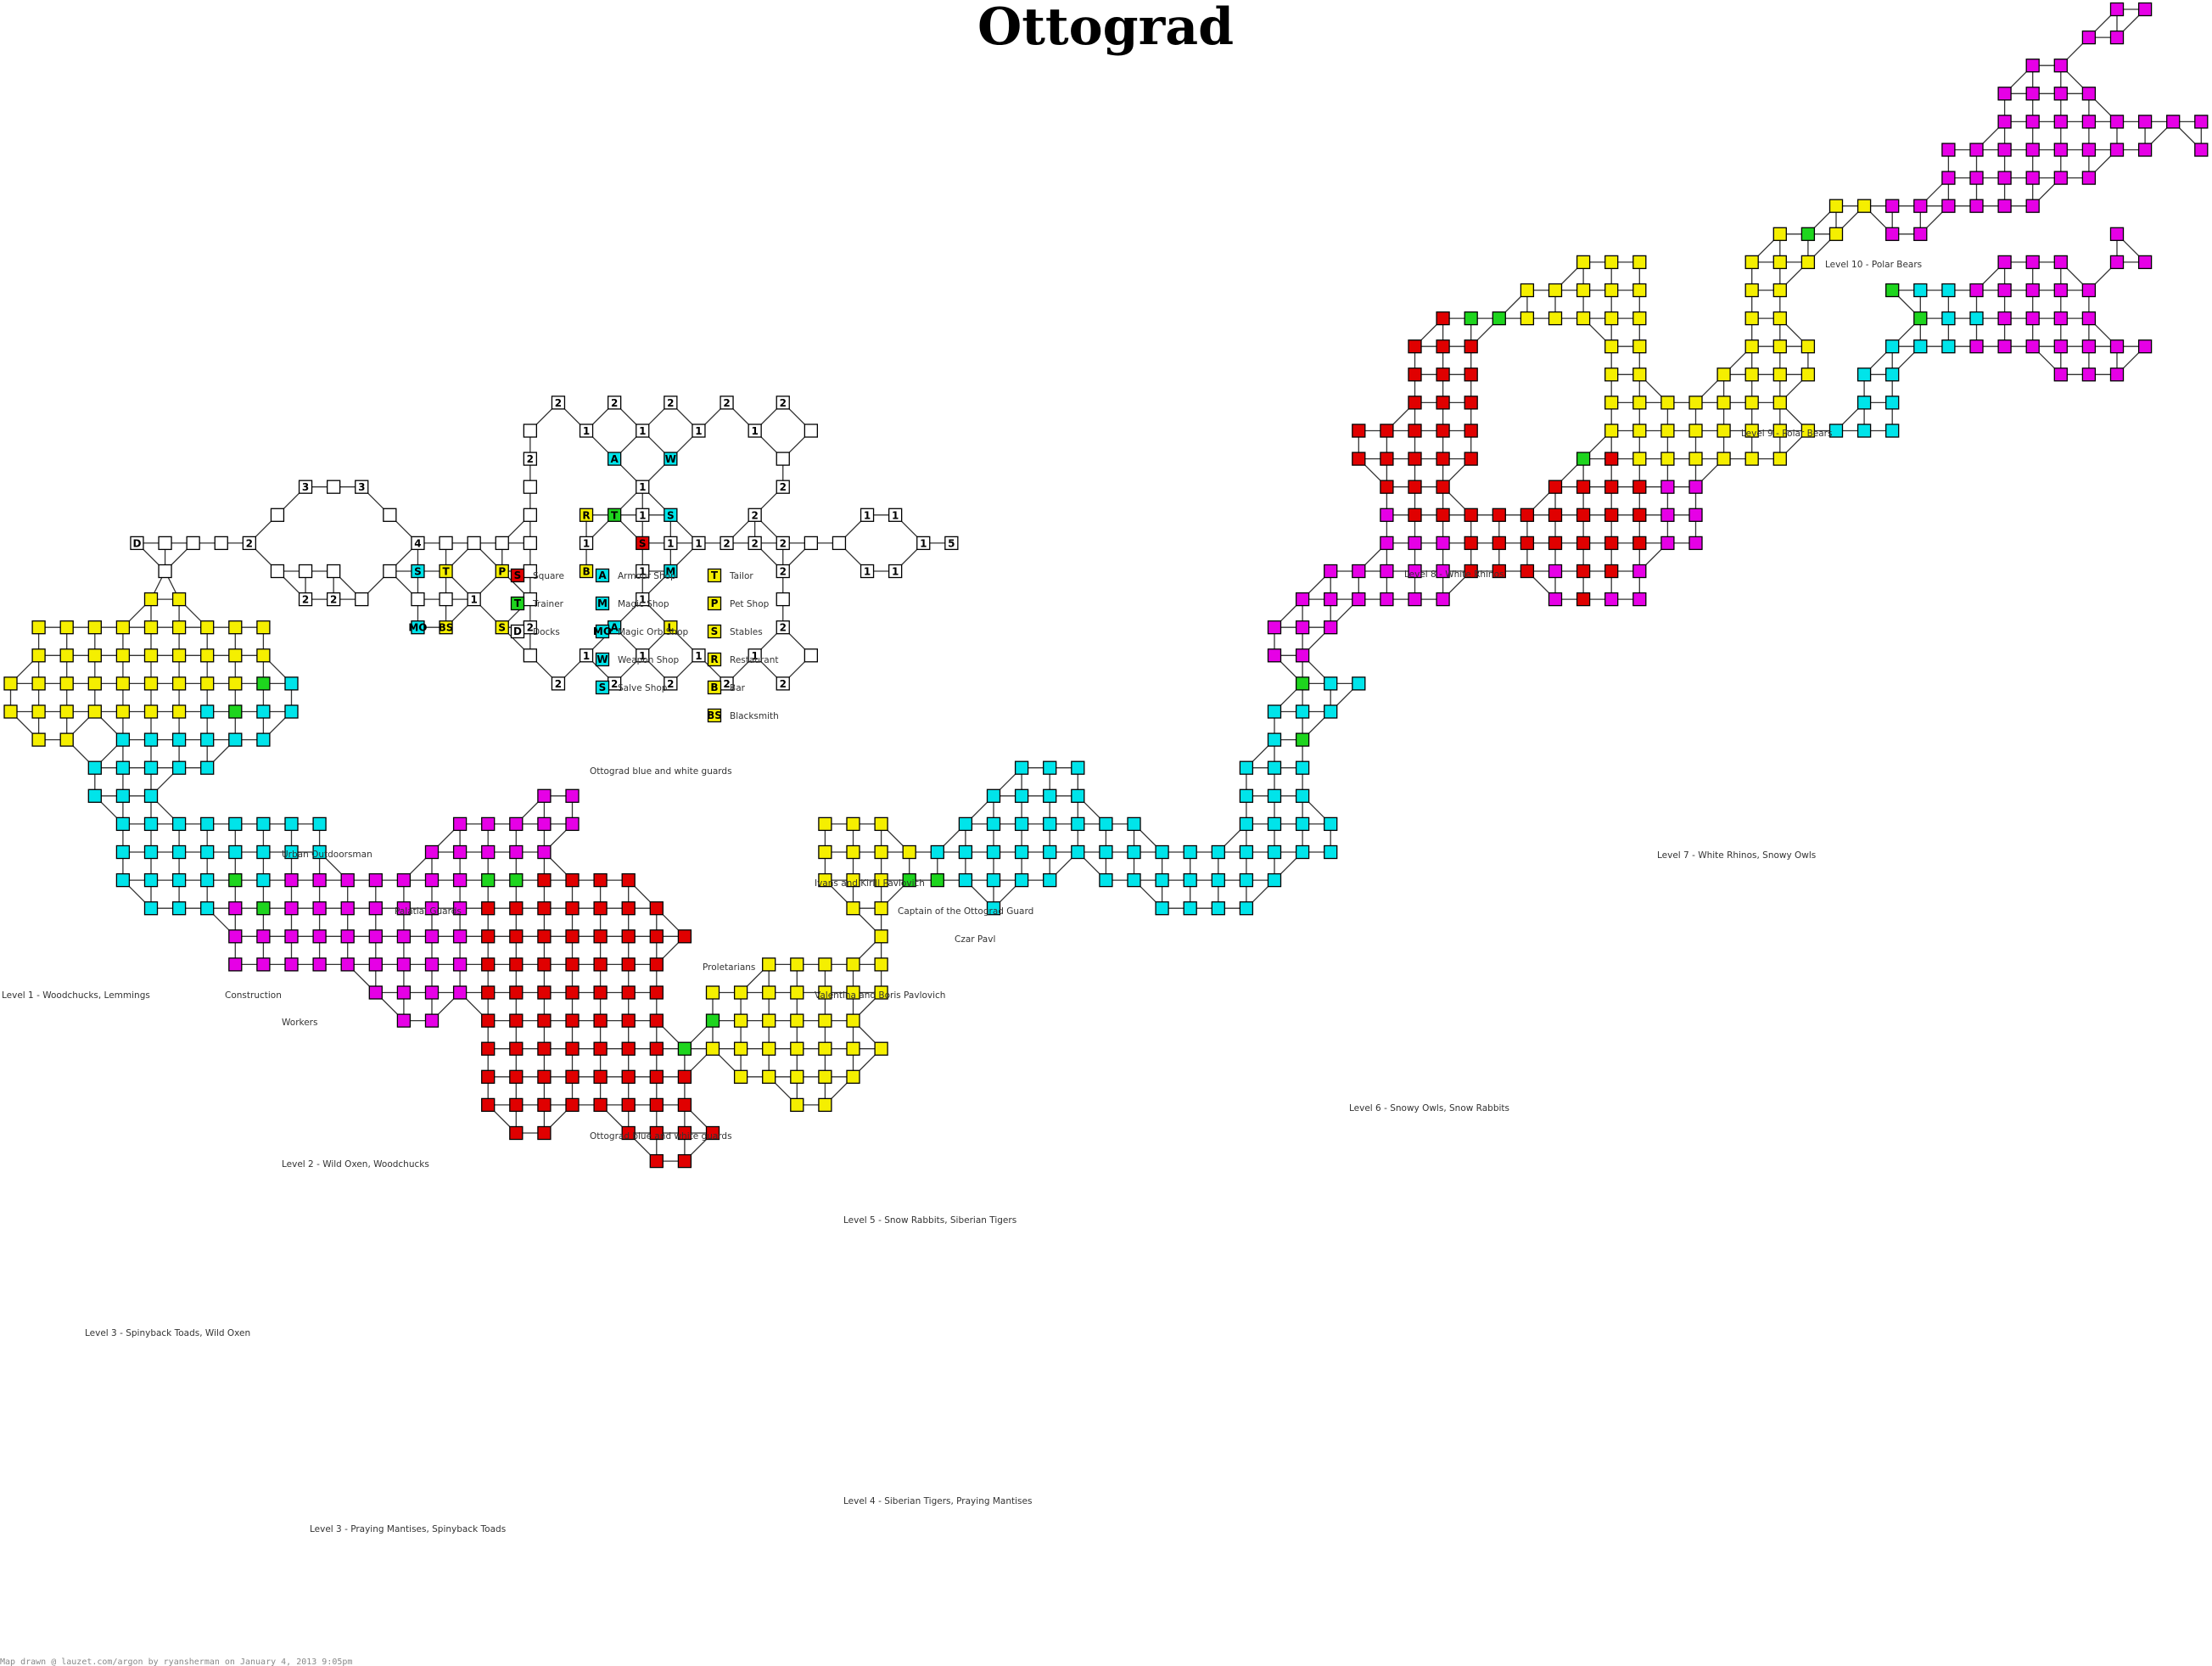 This screenshot has width=2212, height=1666. Describe the element at coordinates (671, 459) in the screenshot. I see `room-w: W` at that location.